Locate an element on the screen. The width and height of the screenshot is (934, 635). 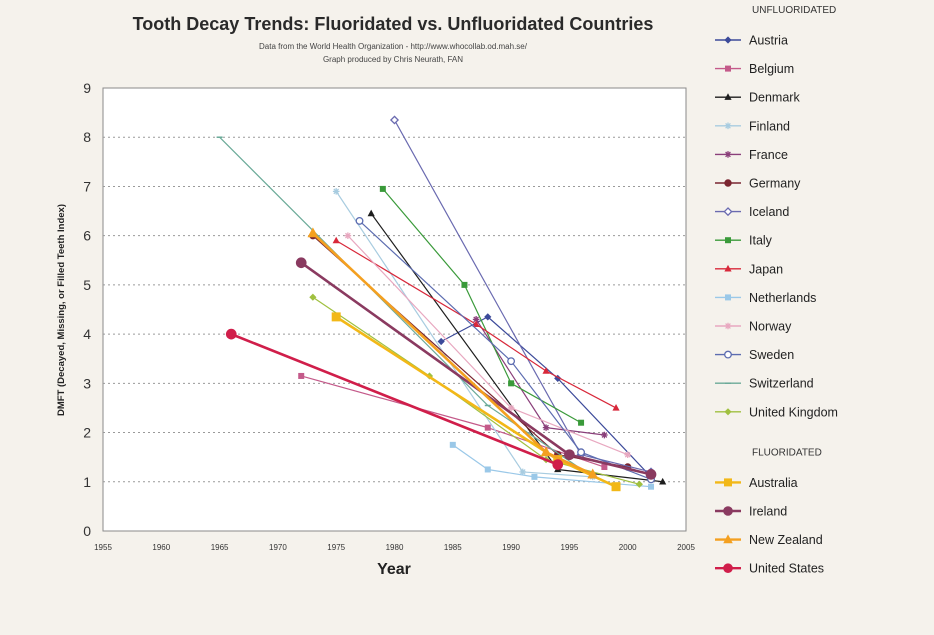
series-new-zealand is located at coordinates (453, 353).